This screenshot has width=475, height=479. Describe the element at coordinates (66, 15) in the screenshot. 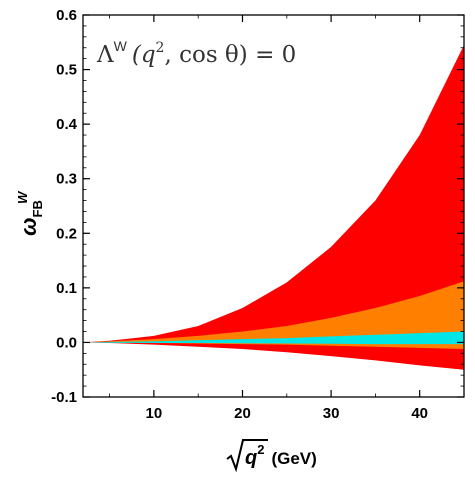

I see `y-tick-label: 0.6` at that location.